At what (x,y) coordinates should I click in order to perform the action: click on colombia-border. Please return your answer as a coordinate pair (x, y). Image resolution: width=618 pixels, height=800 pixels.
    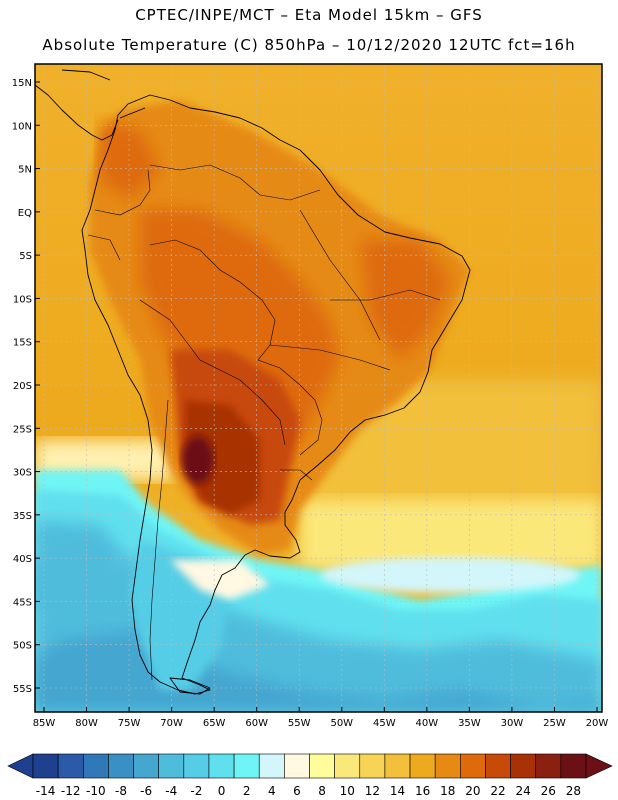
    Looking at the image, I should click on (122, 192).